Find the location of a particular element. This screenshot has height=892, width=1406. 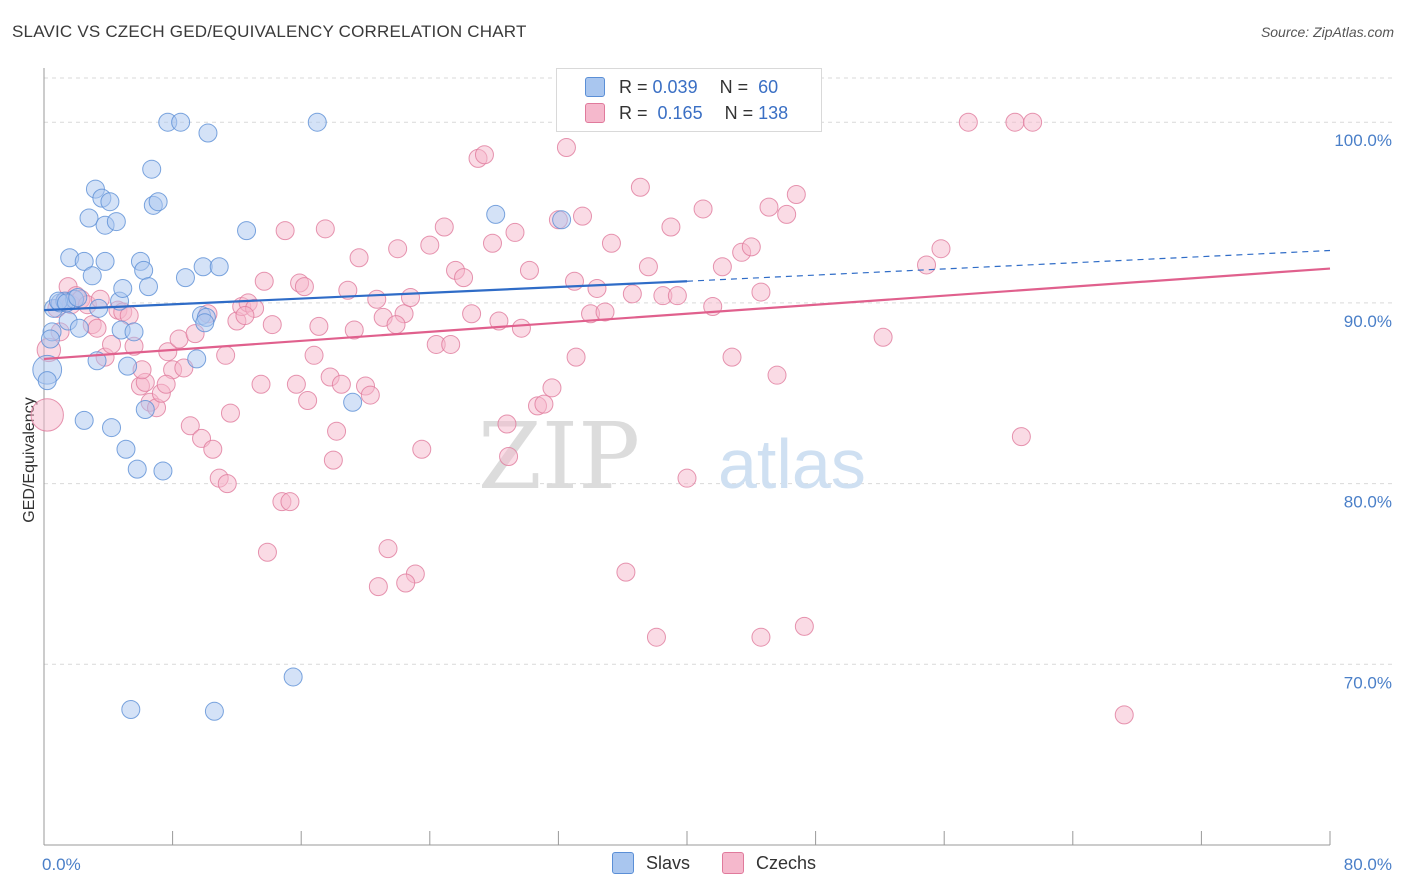

x-tick-label-0: 0.0% is located at coordinates (61, 864).